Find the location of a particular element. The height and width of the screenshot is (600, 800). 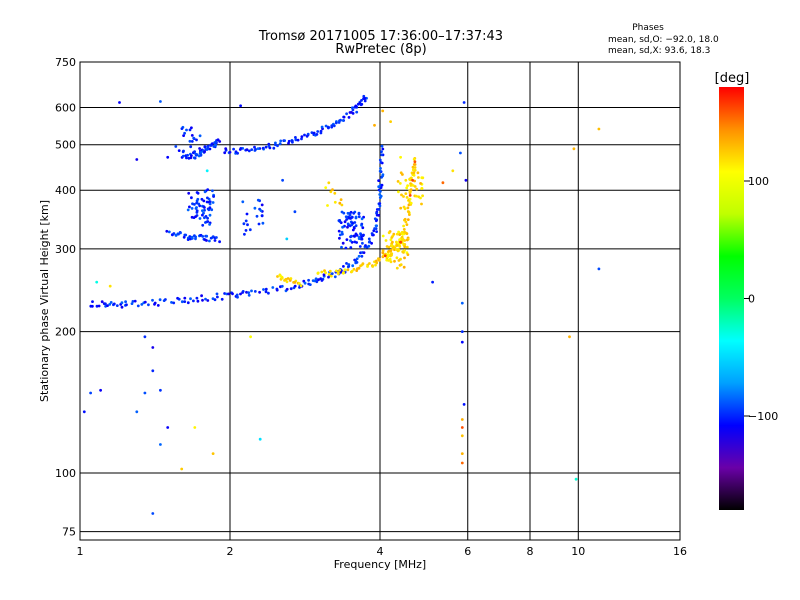

colorbar is located at coordinates (731, 298).